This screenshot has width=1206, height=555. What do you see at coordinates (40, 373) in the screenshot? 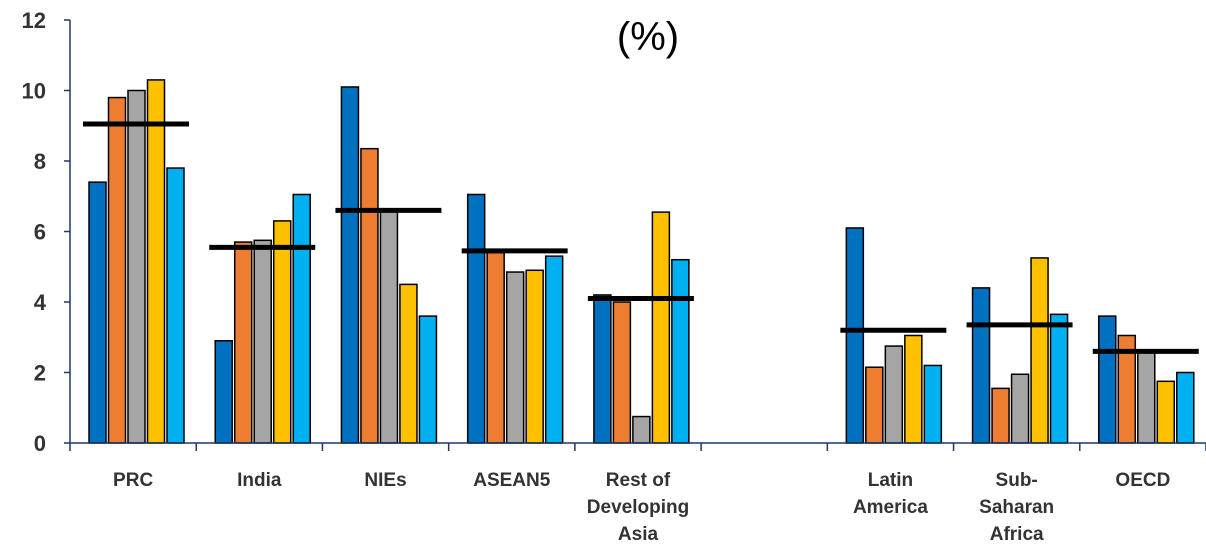
I see `y-tick-label: 2` at bounding box center [40, 373].